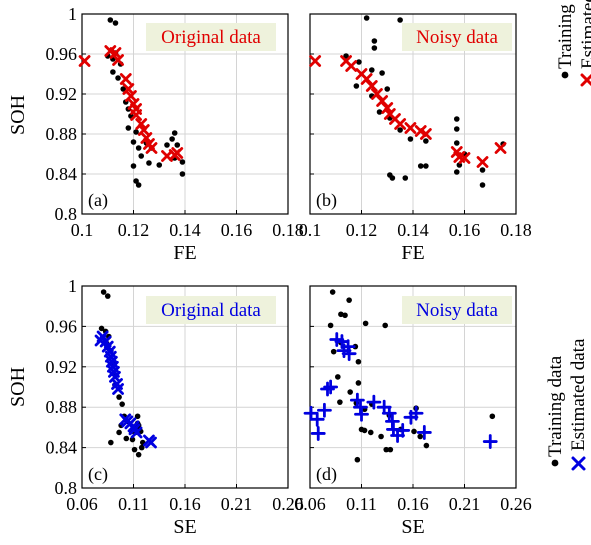 The height and width of the screenshot is (545, 591). What do you see at coordinates (326, 200) in the screenshot?
I see `panel-label: (b)` at bounding box center [326, 200].